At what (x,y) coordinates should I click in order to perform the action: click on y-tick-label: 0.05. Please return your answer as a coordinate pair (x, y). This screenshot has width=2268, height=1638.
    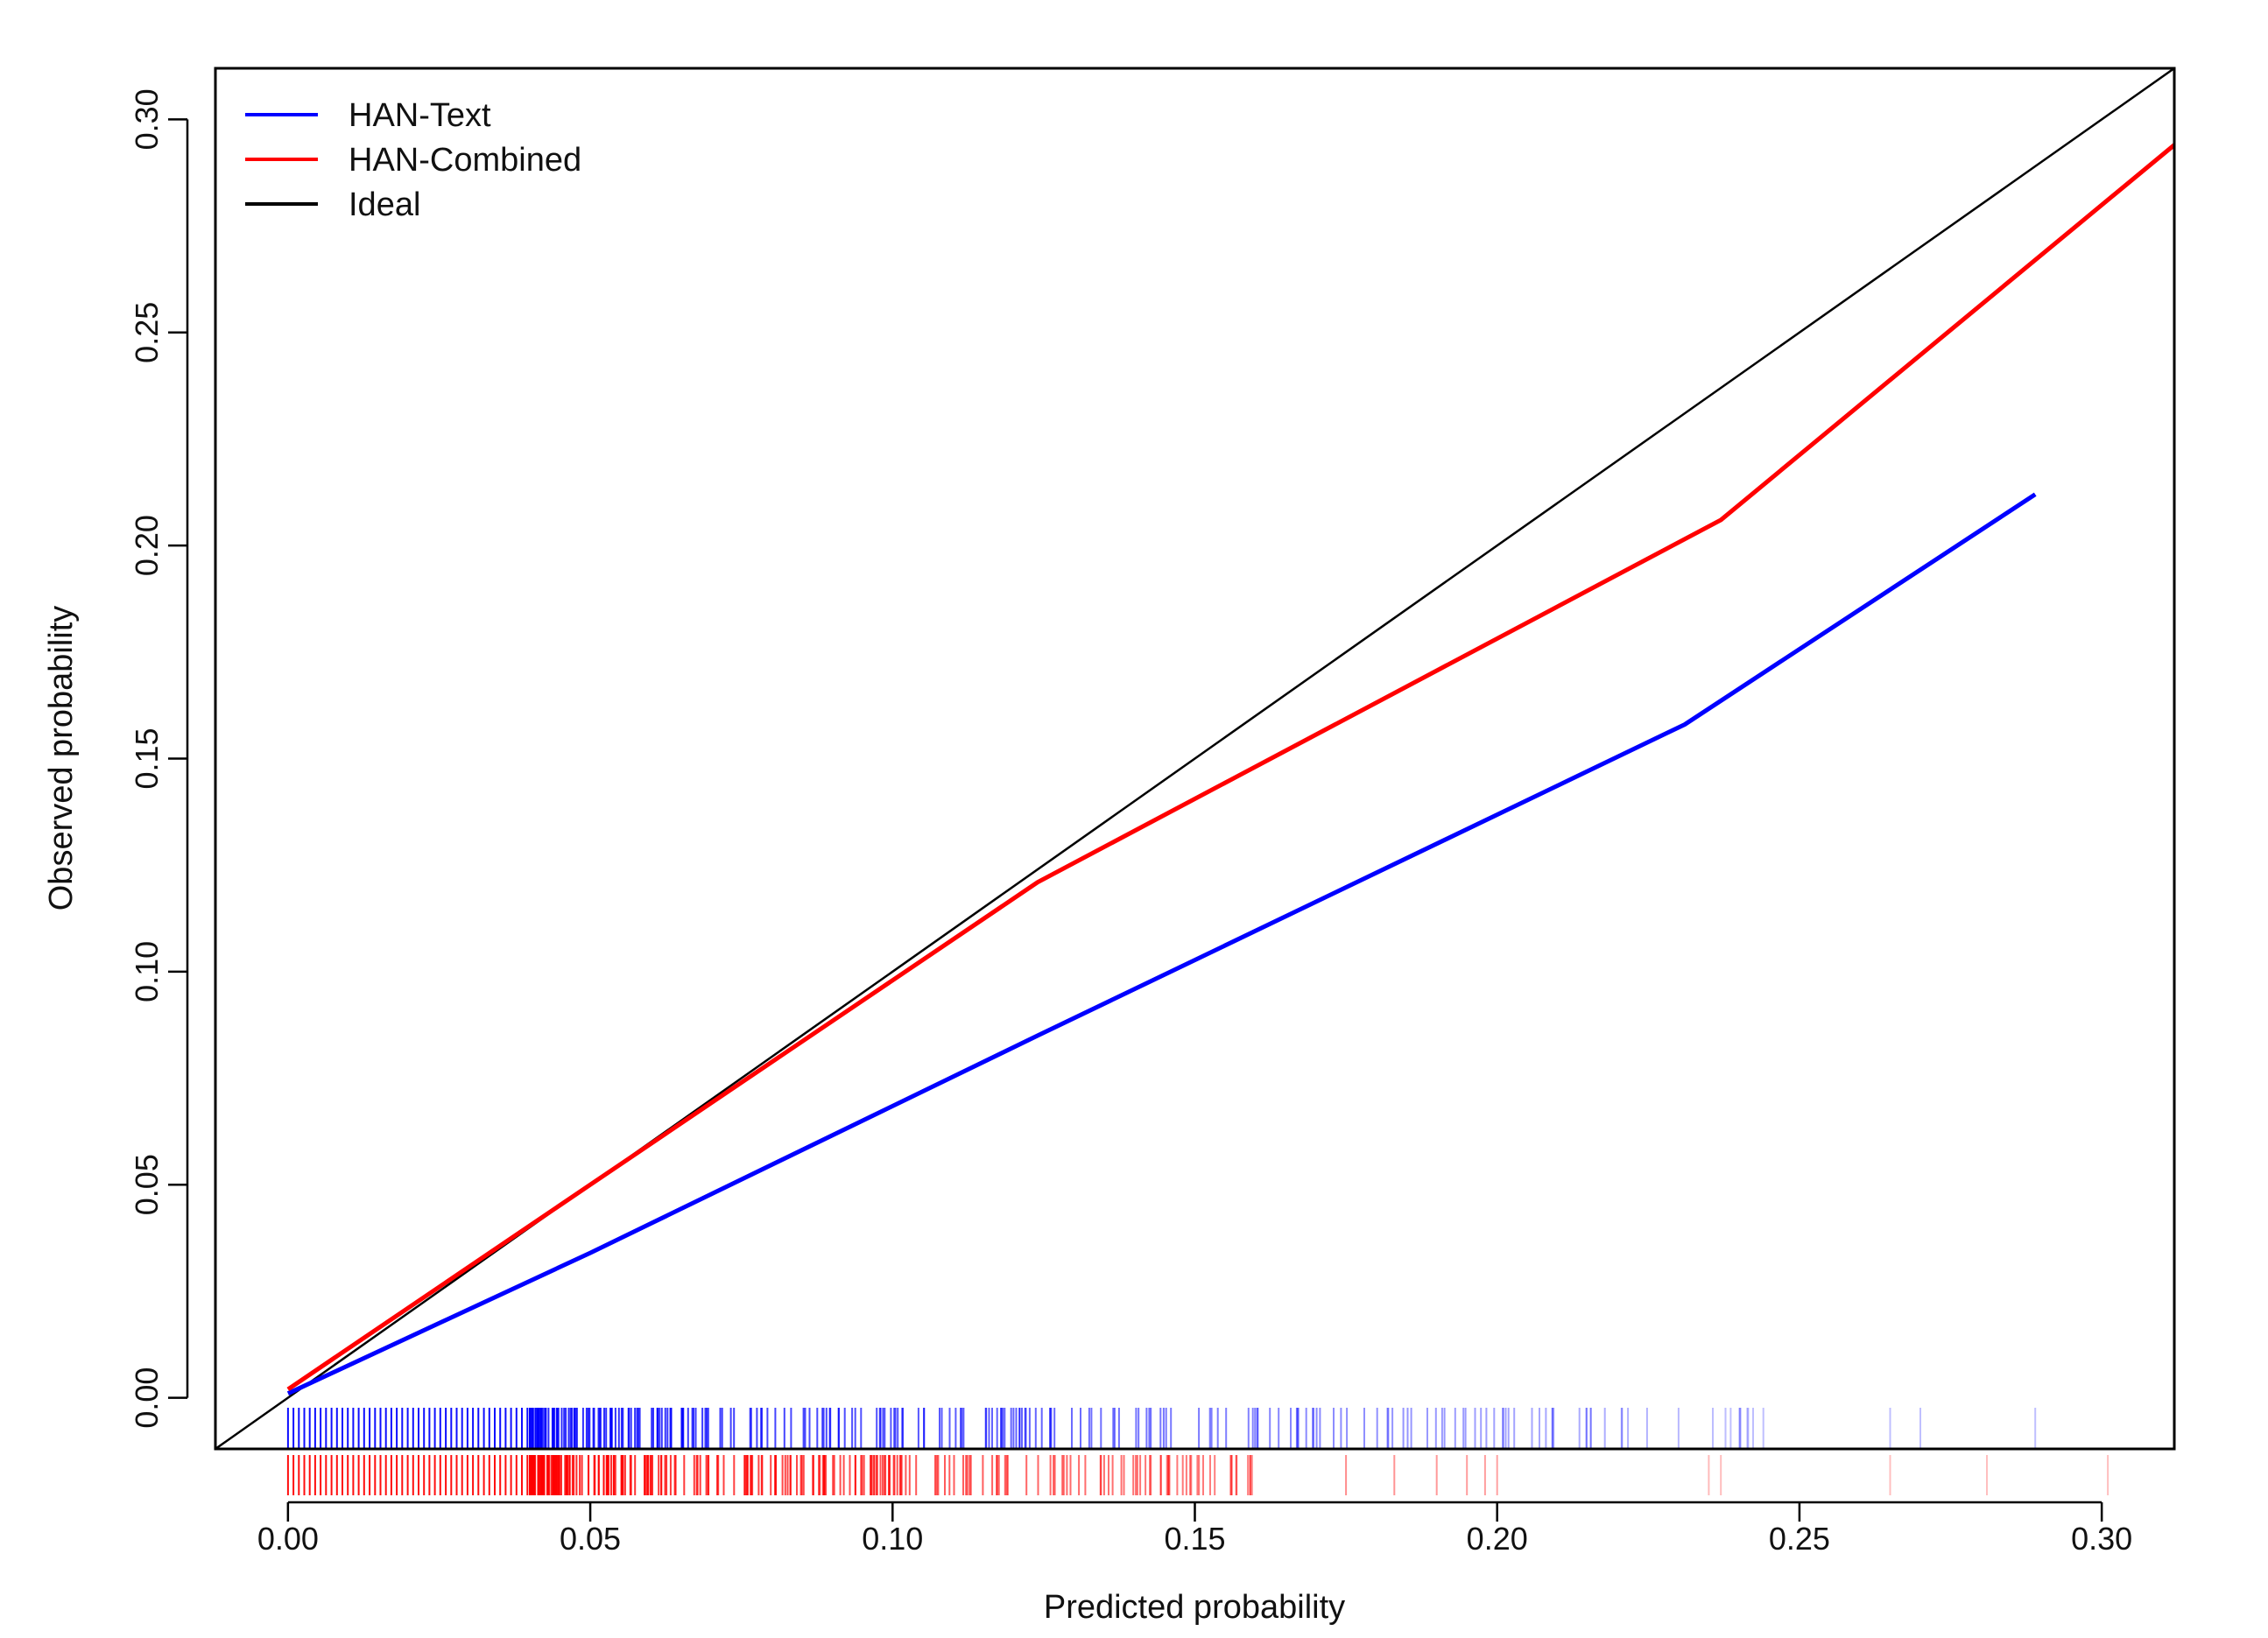
    Looking at the image, I should click on (147, 1184).